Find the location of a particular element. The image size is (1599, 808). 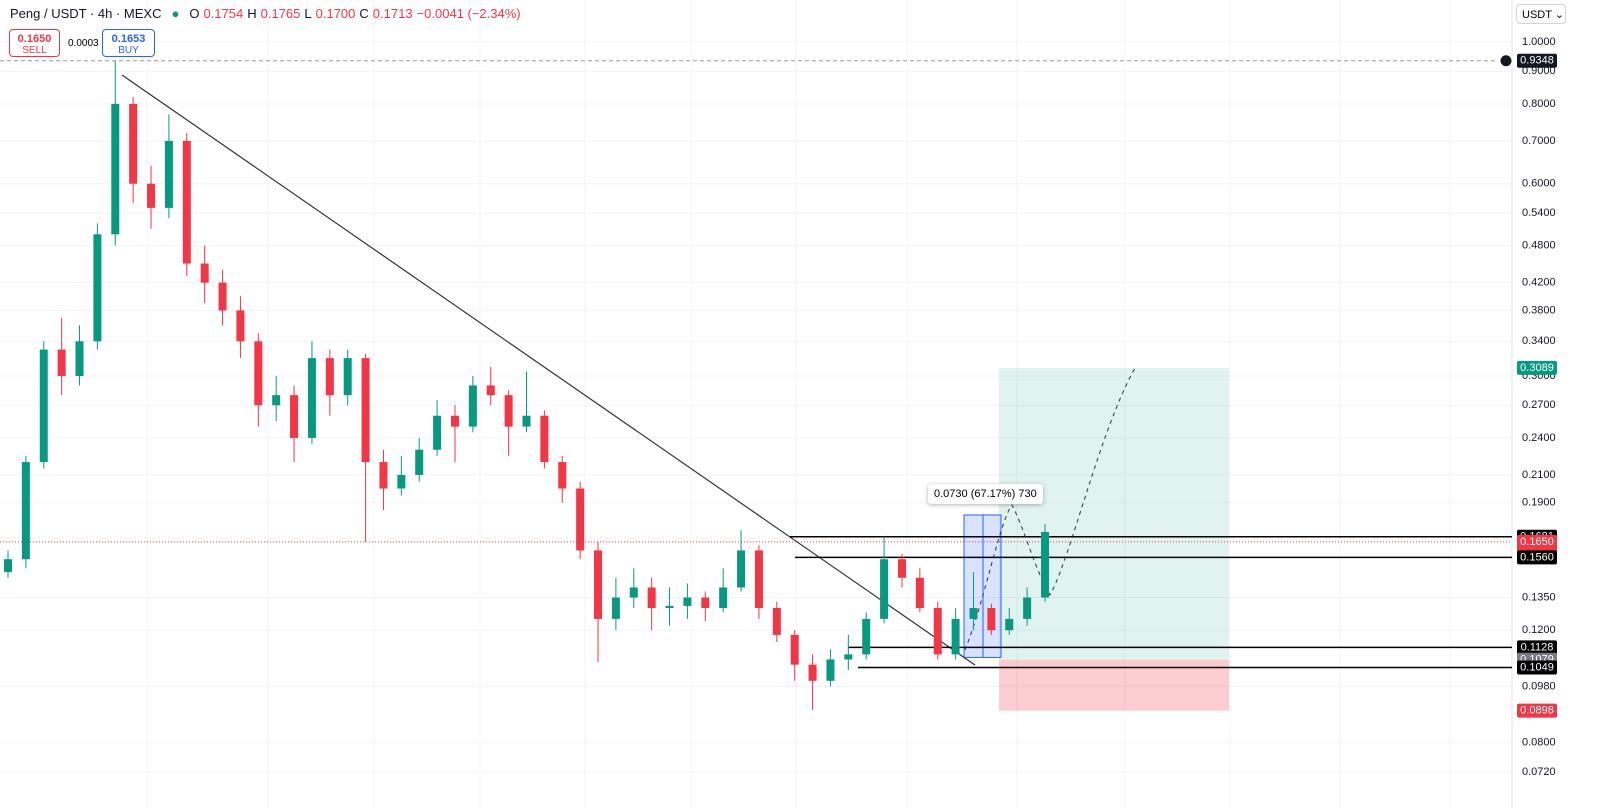

price-label: 0.4800 is located at coordinates (1539, 246).